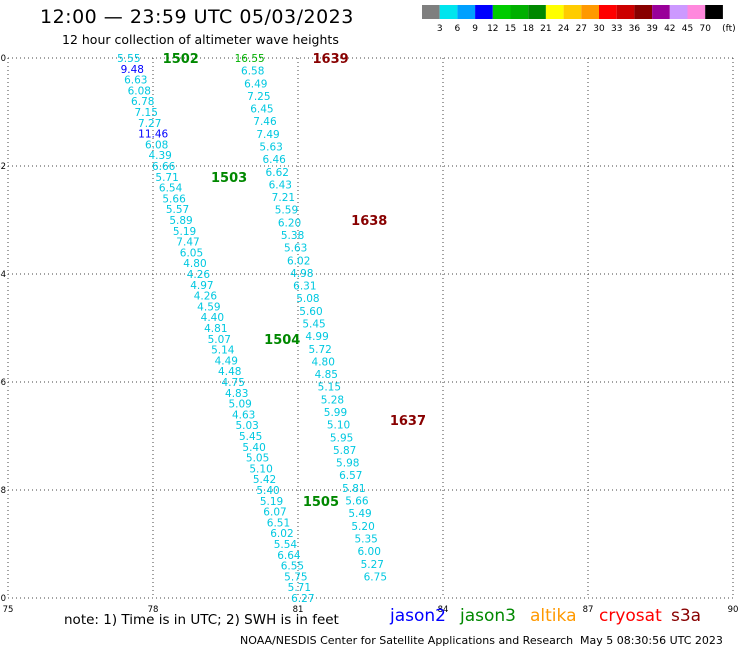  I want to click on wave-height-label: 6.27, so click(302, 599).